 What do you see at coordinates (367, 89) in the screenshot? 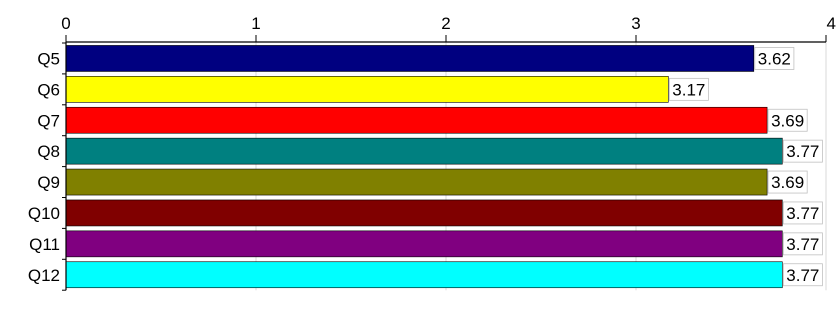
I see `bar-q6` at bounding box center [367, 89].